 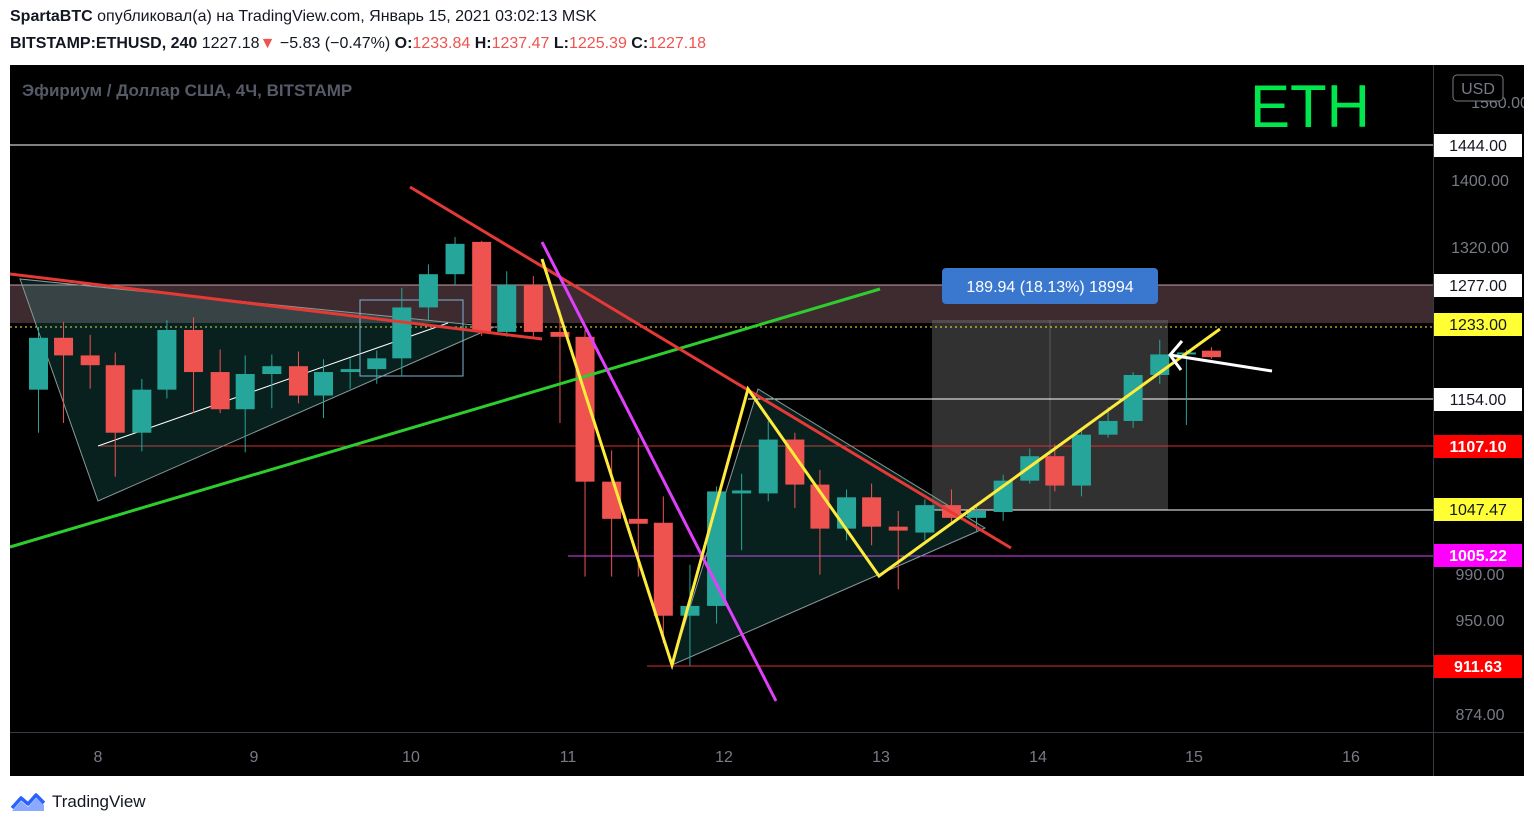 What do you see at coordinates (335, 43) in the screenshot?
I see `price-change: −5.83 (−0.47%)` at bounding box center [335, 43].